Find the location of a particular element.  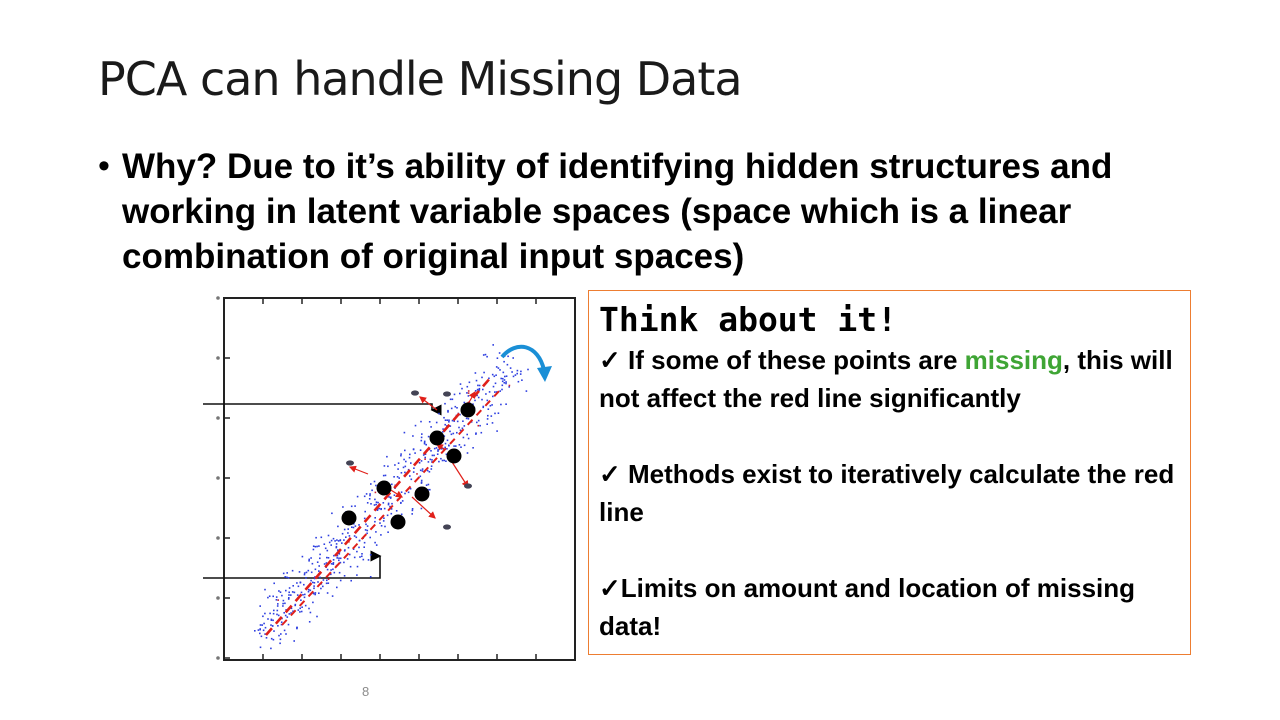

projected-point is located at coordinates (468, 486).